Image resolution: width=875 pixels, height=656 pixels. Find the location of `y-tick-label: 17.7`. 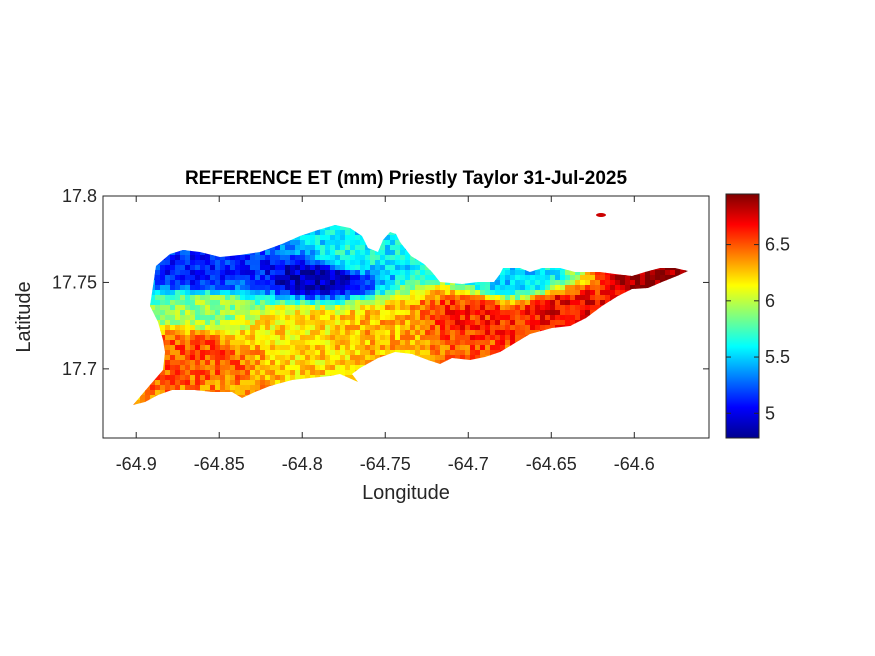

y-tick-label: 17.7 is located at coordinates (79, 369).